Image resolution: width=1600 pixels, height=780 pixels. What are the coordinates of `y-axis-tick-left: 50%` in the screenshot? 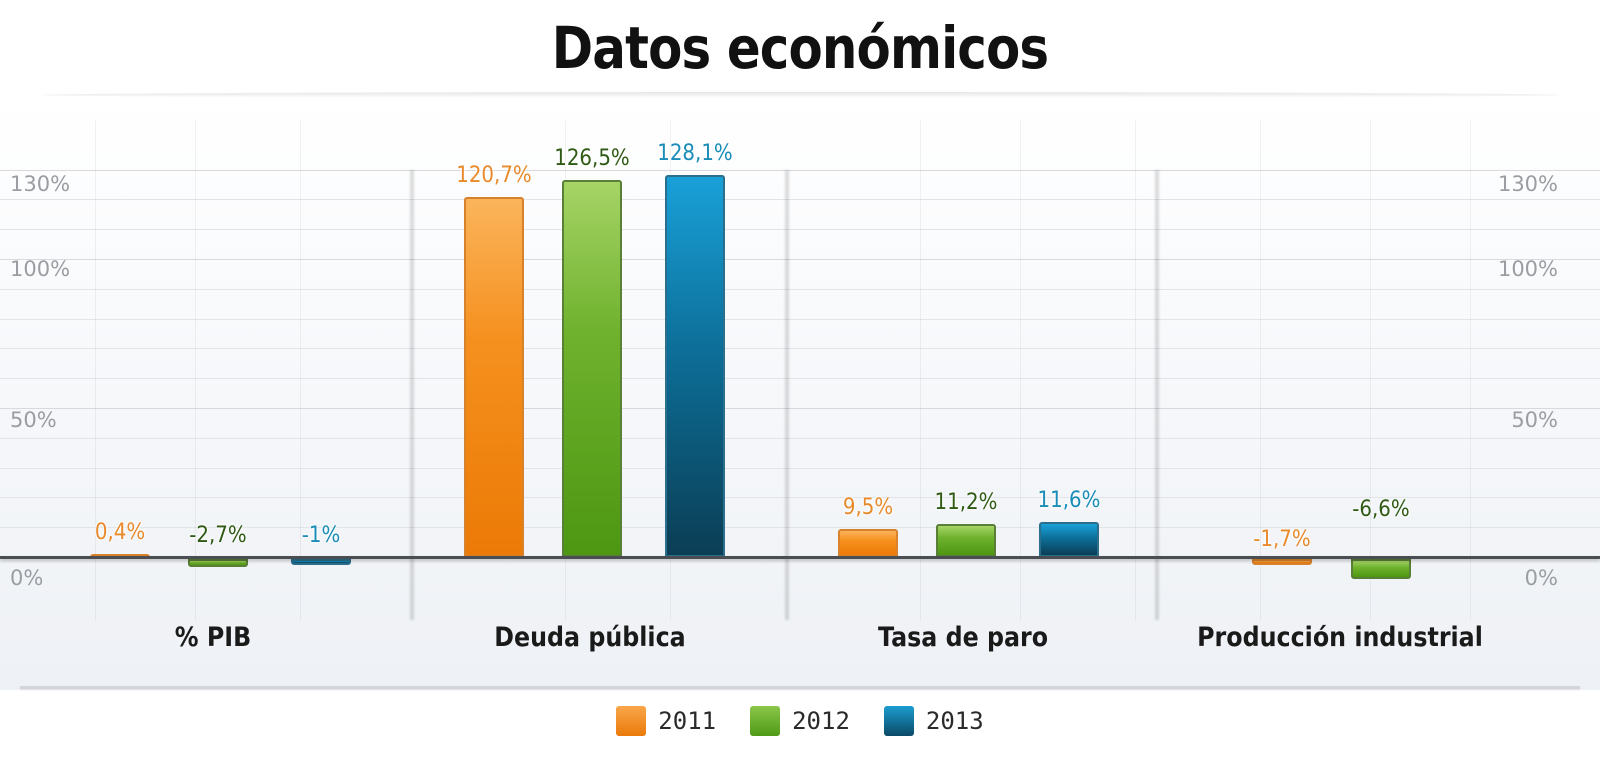 It's located at (33, 420).